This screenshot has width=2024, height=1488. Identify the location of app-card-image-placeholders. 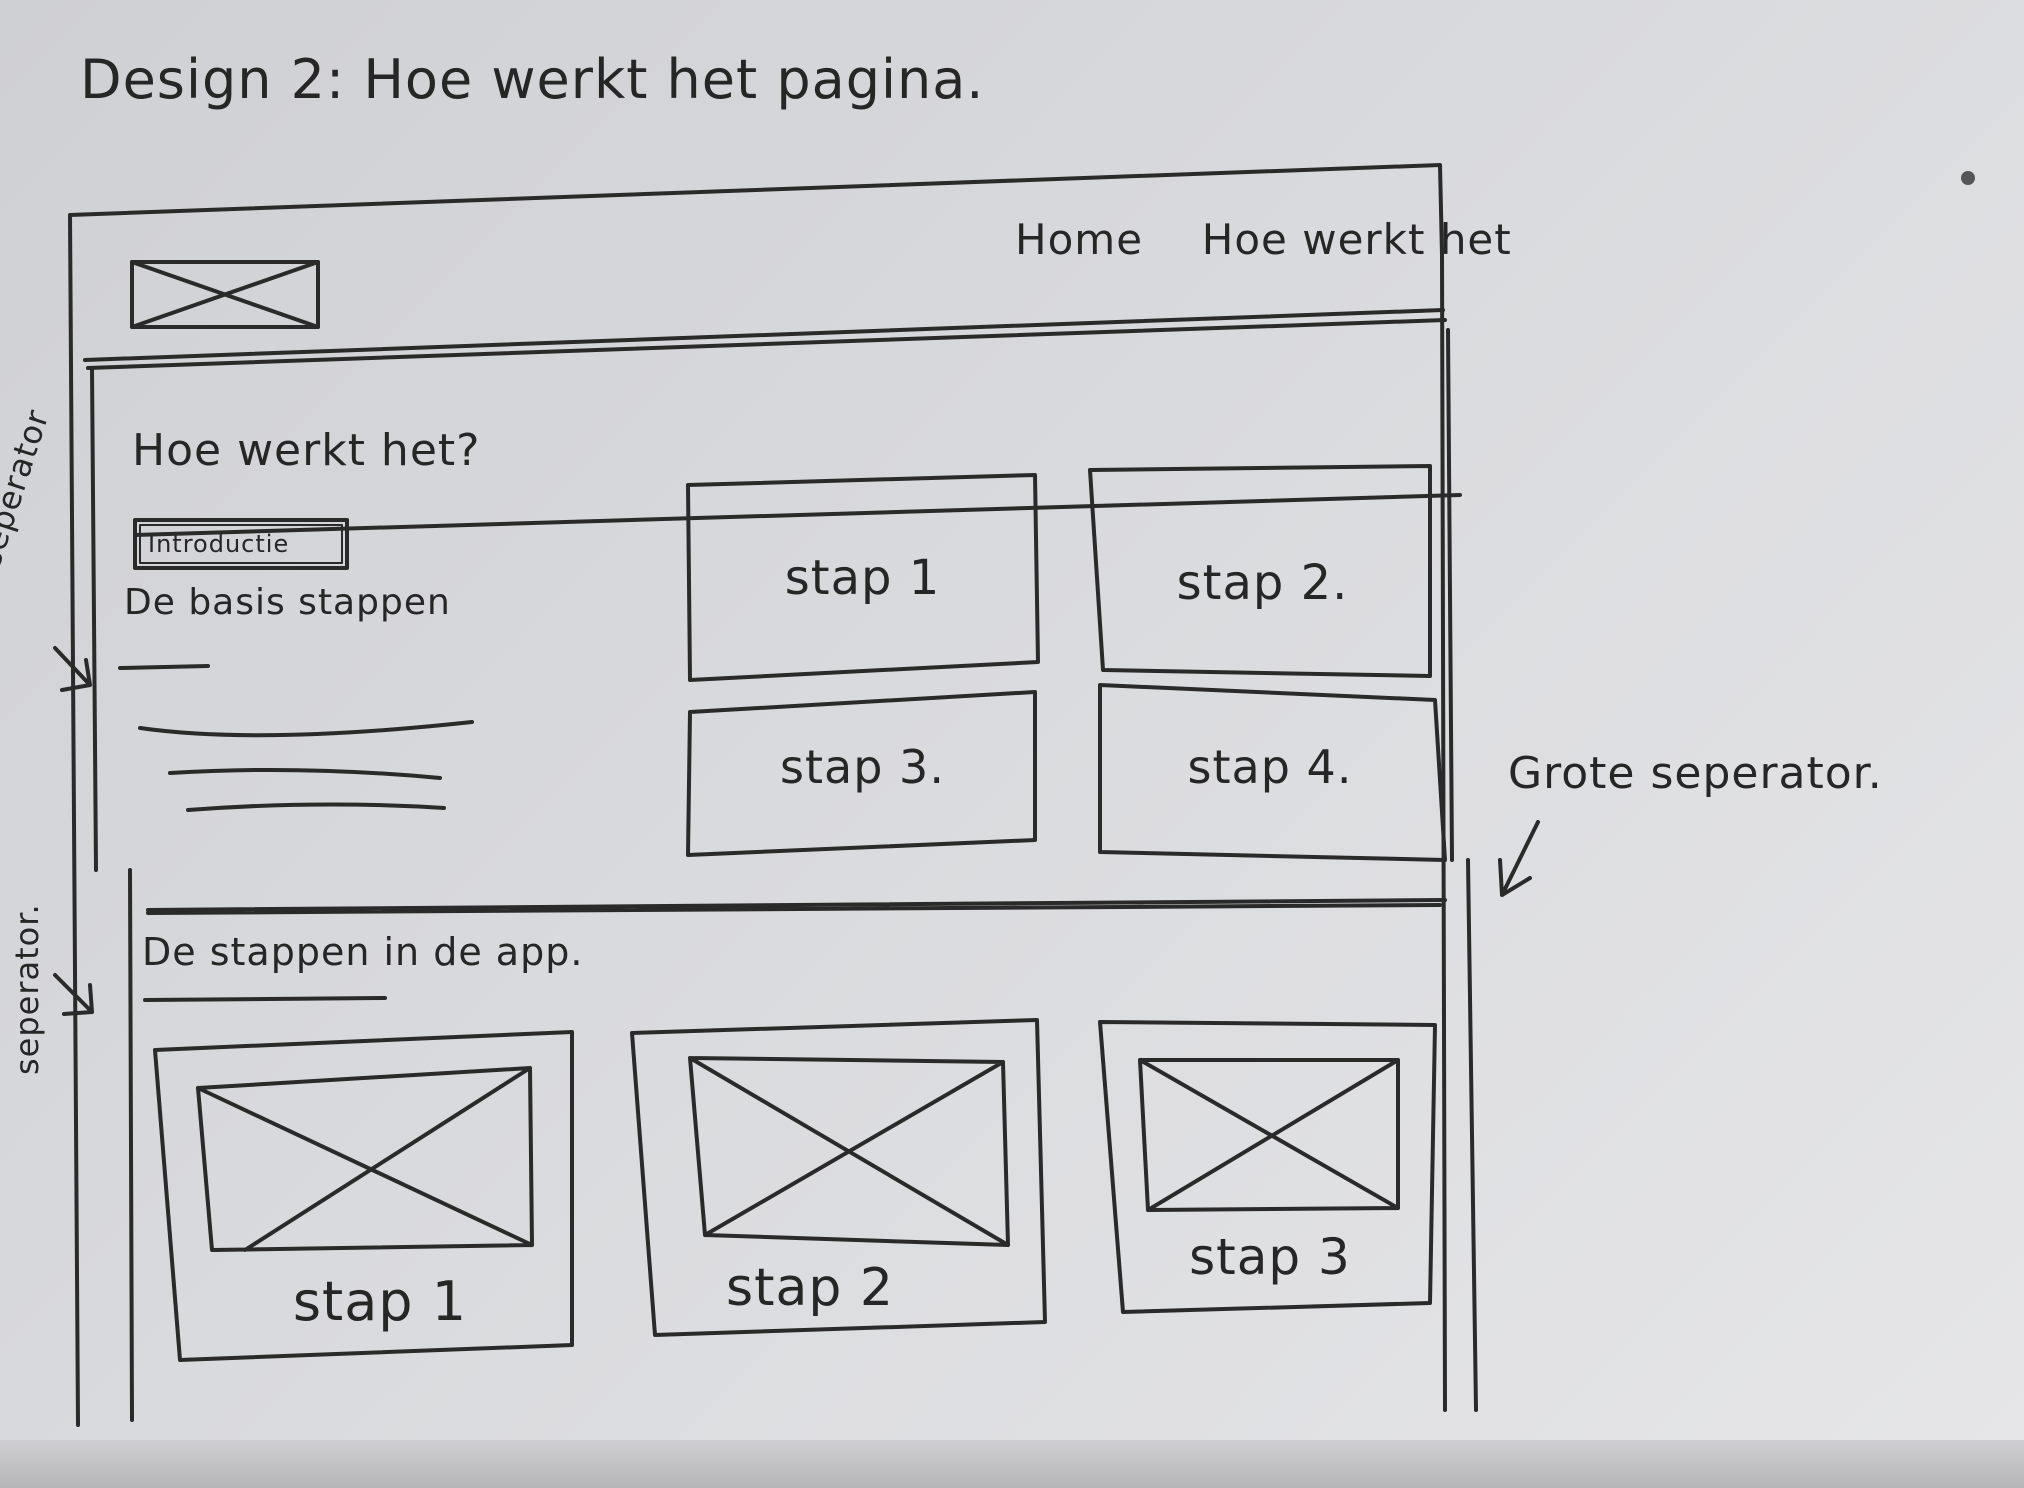
(798, 1154).